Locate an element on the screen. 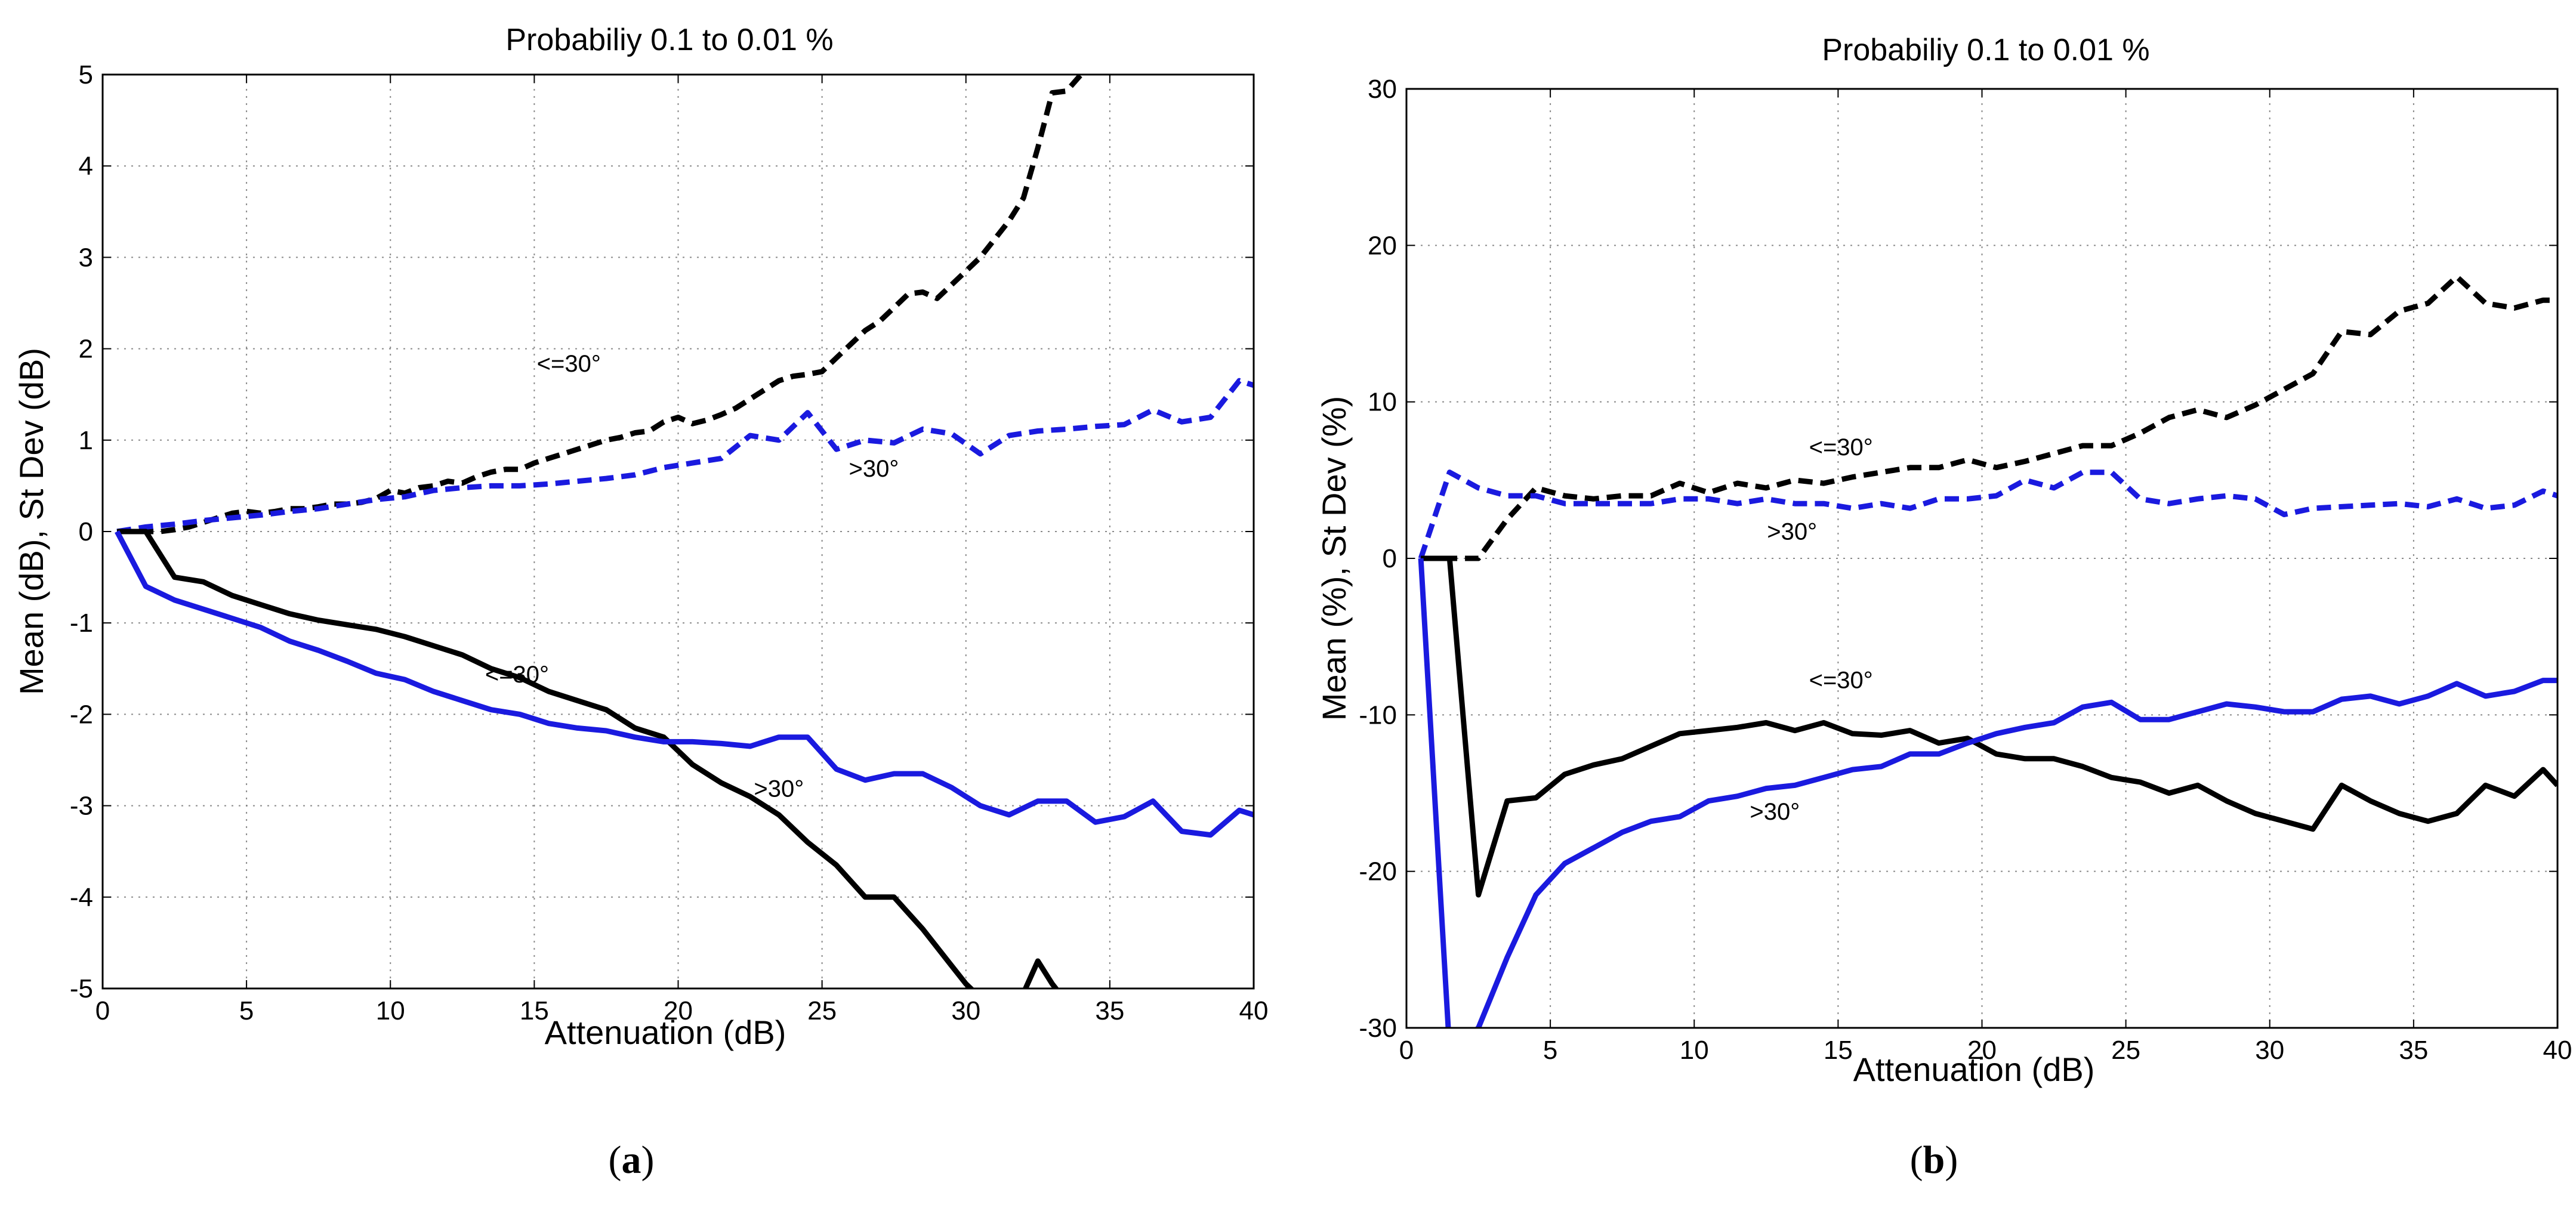 This screenshot has height=1211, width=2576. y-tick-label: 3 is located at coordinates (86, 257).